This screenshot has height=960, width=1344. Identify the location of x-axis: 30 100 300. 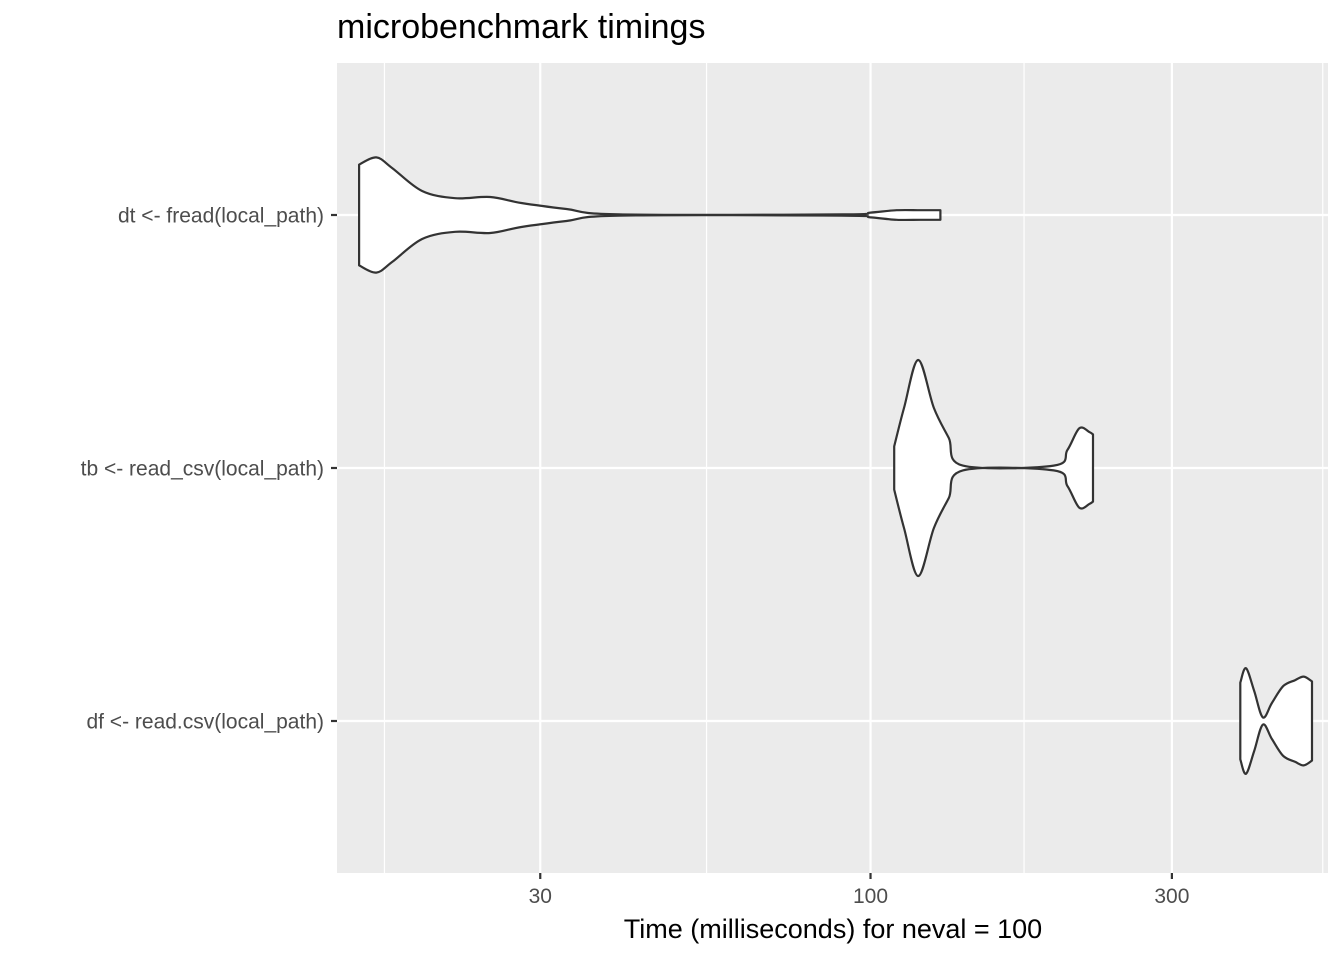
(859, 890).